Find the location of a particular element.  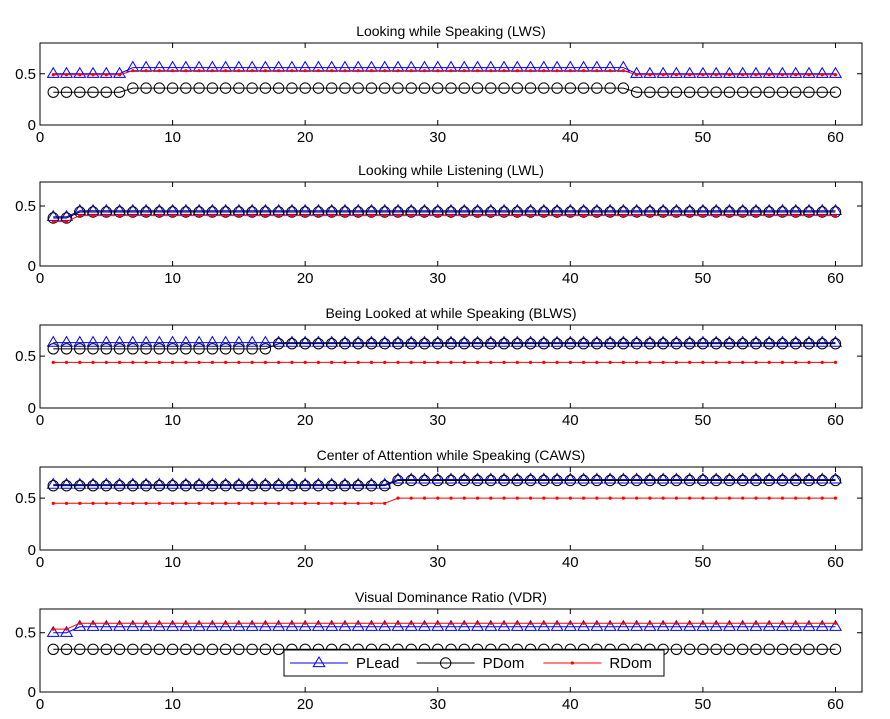

x-tick-label: 20 is located at coordinates (305, 137).